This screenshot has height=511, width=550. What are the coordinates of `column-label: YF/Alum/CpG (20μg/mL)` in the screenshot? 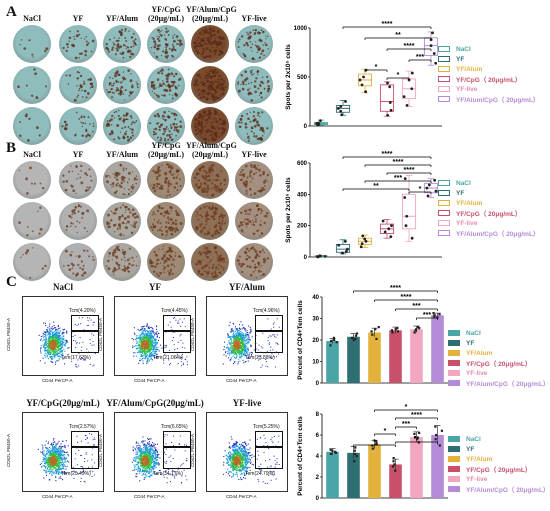 It's located at (211, 150).